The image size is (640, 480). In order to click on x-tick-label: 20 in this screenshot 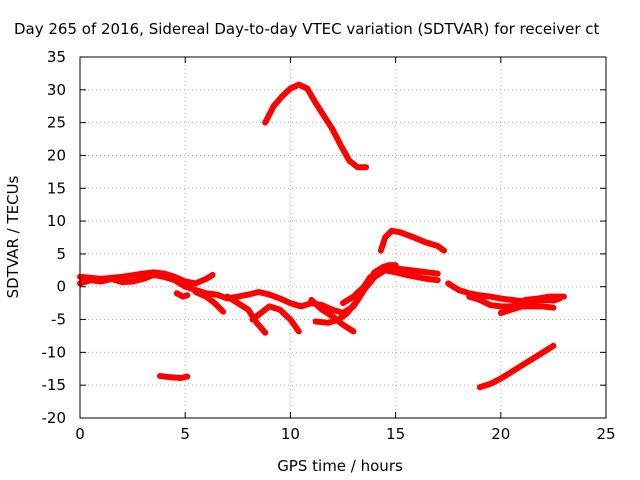, I will do `click(500, 434)`.